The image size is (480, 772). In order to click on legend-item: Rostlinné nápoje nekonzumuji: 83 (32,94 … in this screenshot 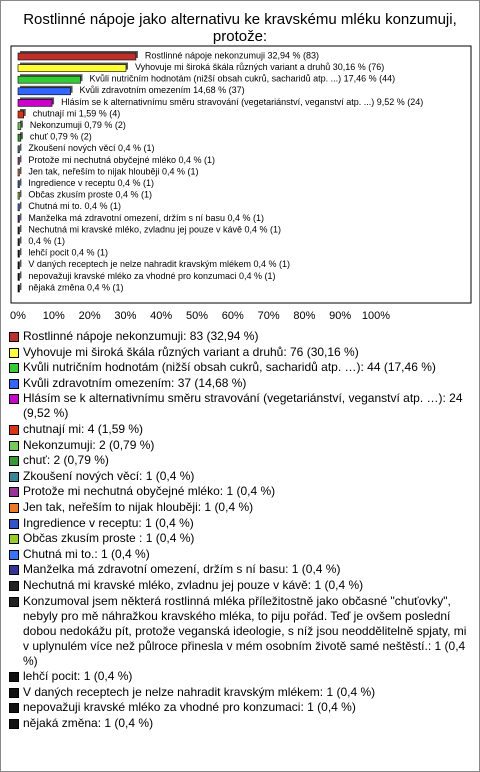, I will do `click(240, 336)`.